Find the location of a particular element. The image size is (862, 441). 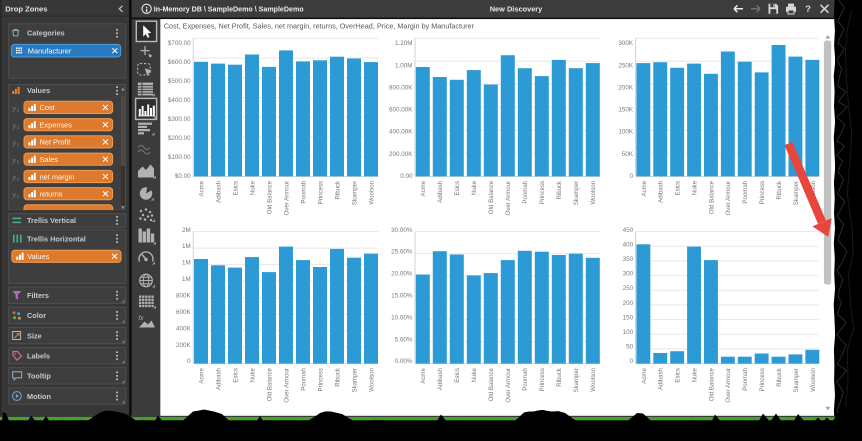

svg-text: fx is located at coordinates (142, 318).